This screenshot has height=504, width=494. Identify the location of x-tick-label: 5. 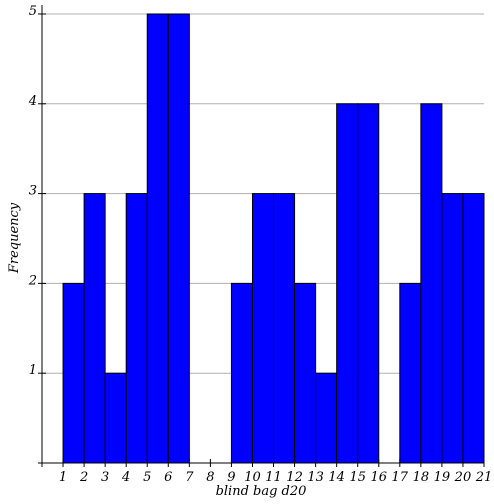
(147, 477).